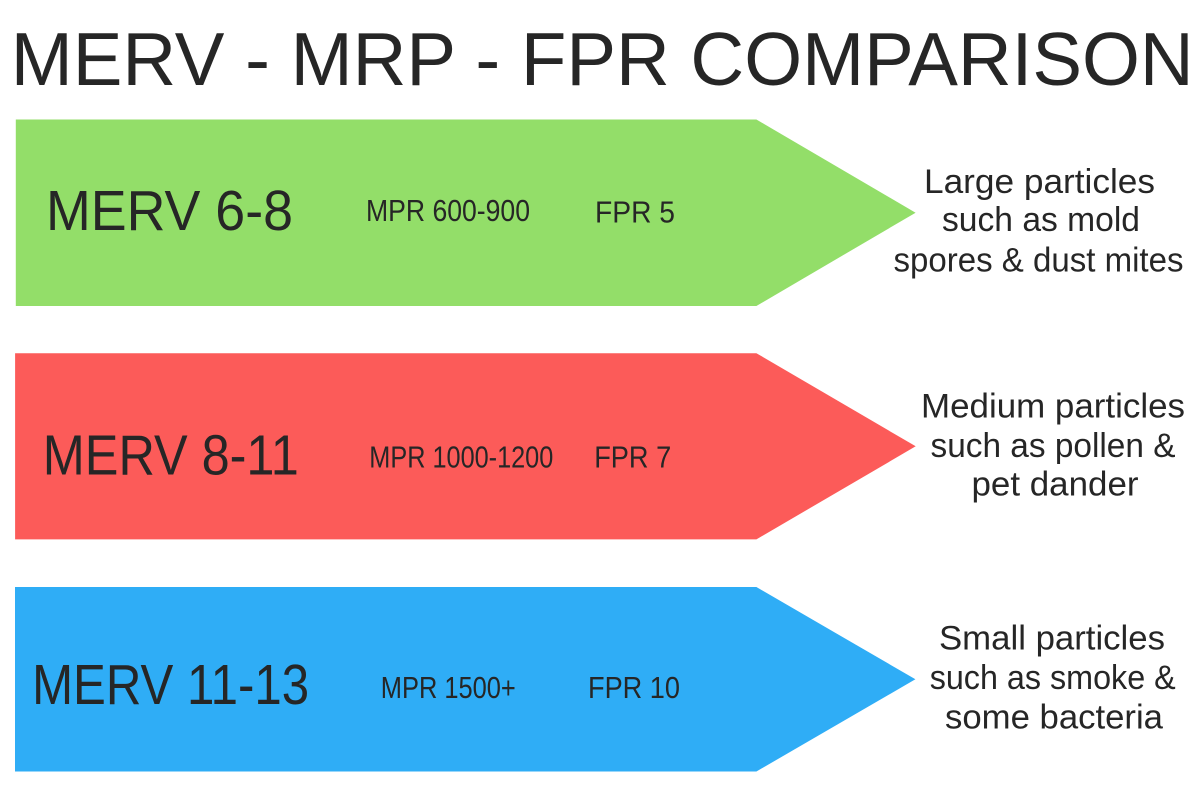 The image size is (1200, 800). I want to click on svg-text: Large particles, so click(1039, 182).